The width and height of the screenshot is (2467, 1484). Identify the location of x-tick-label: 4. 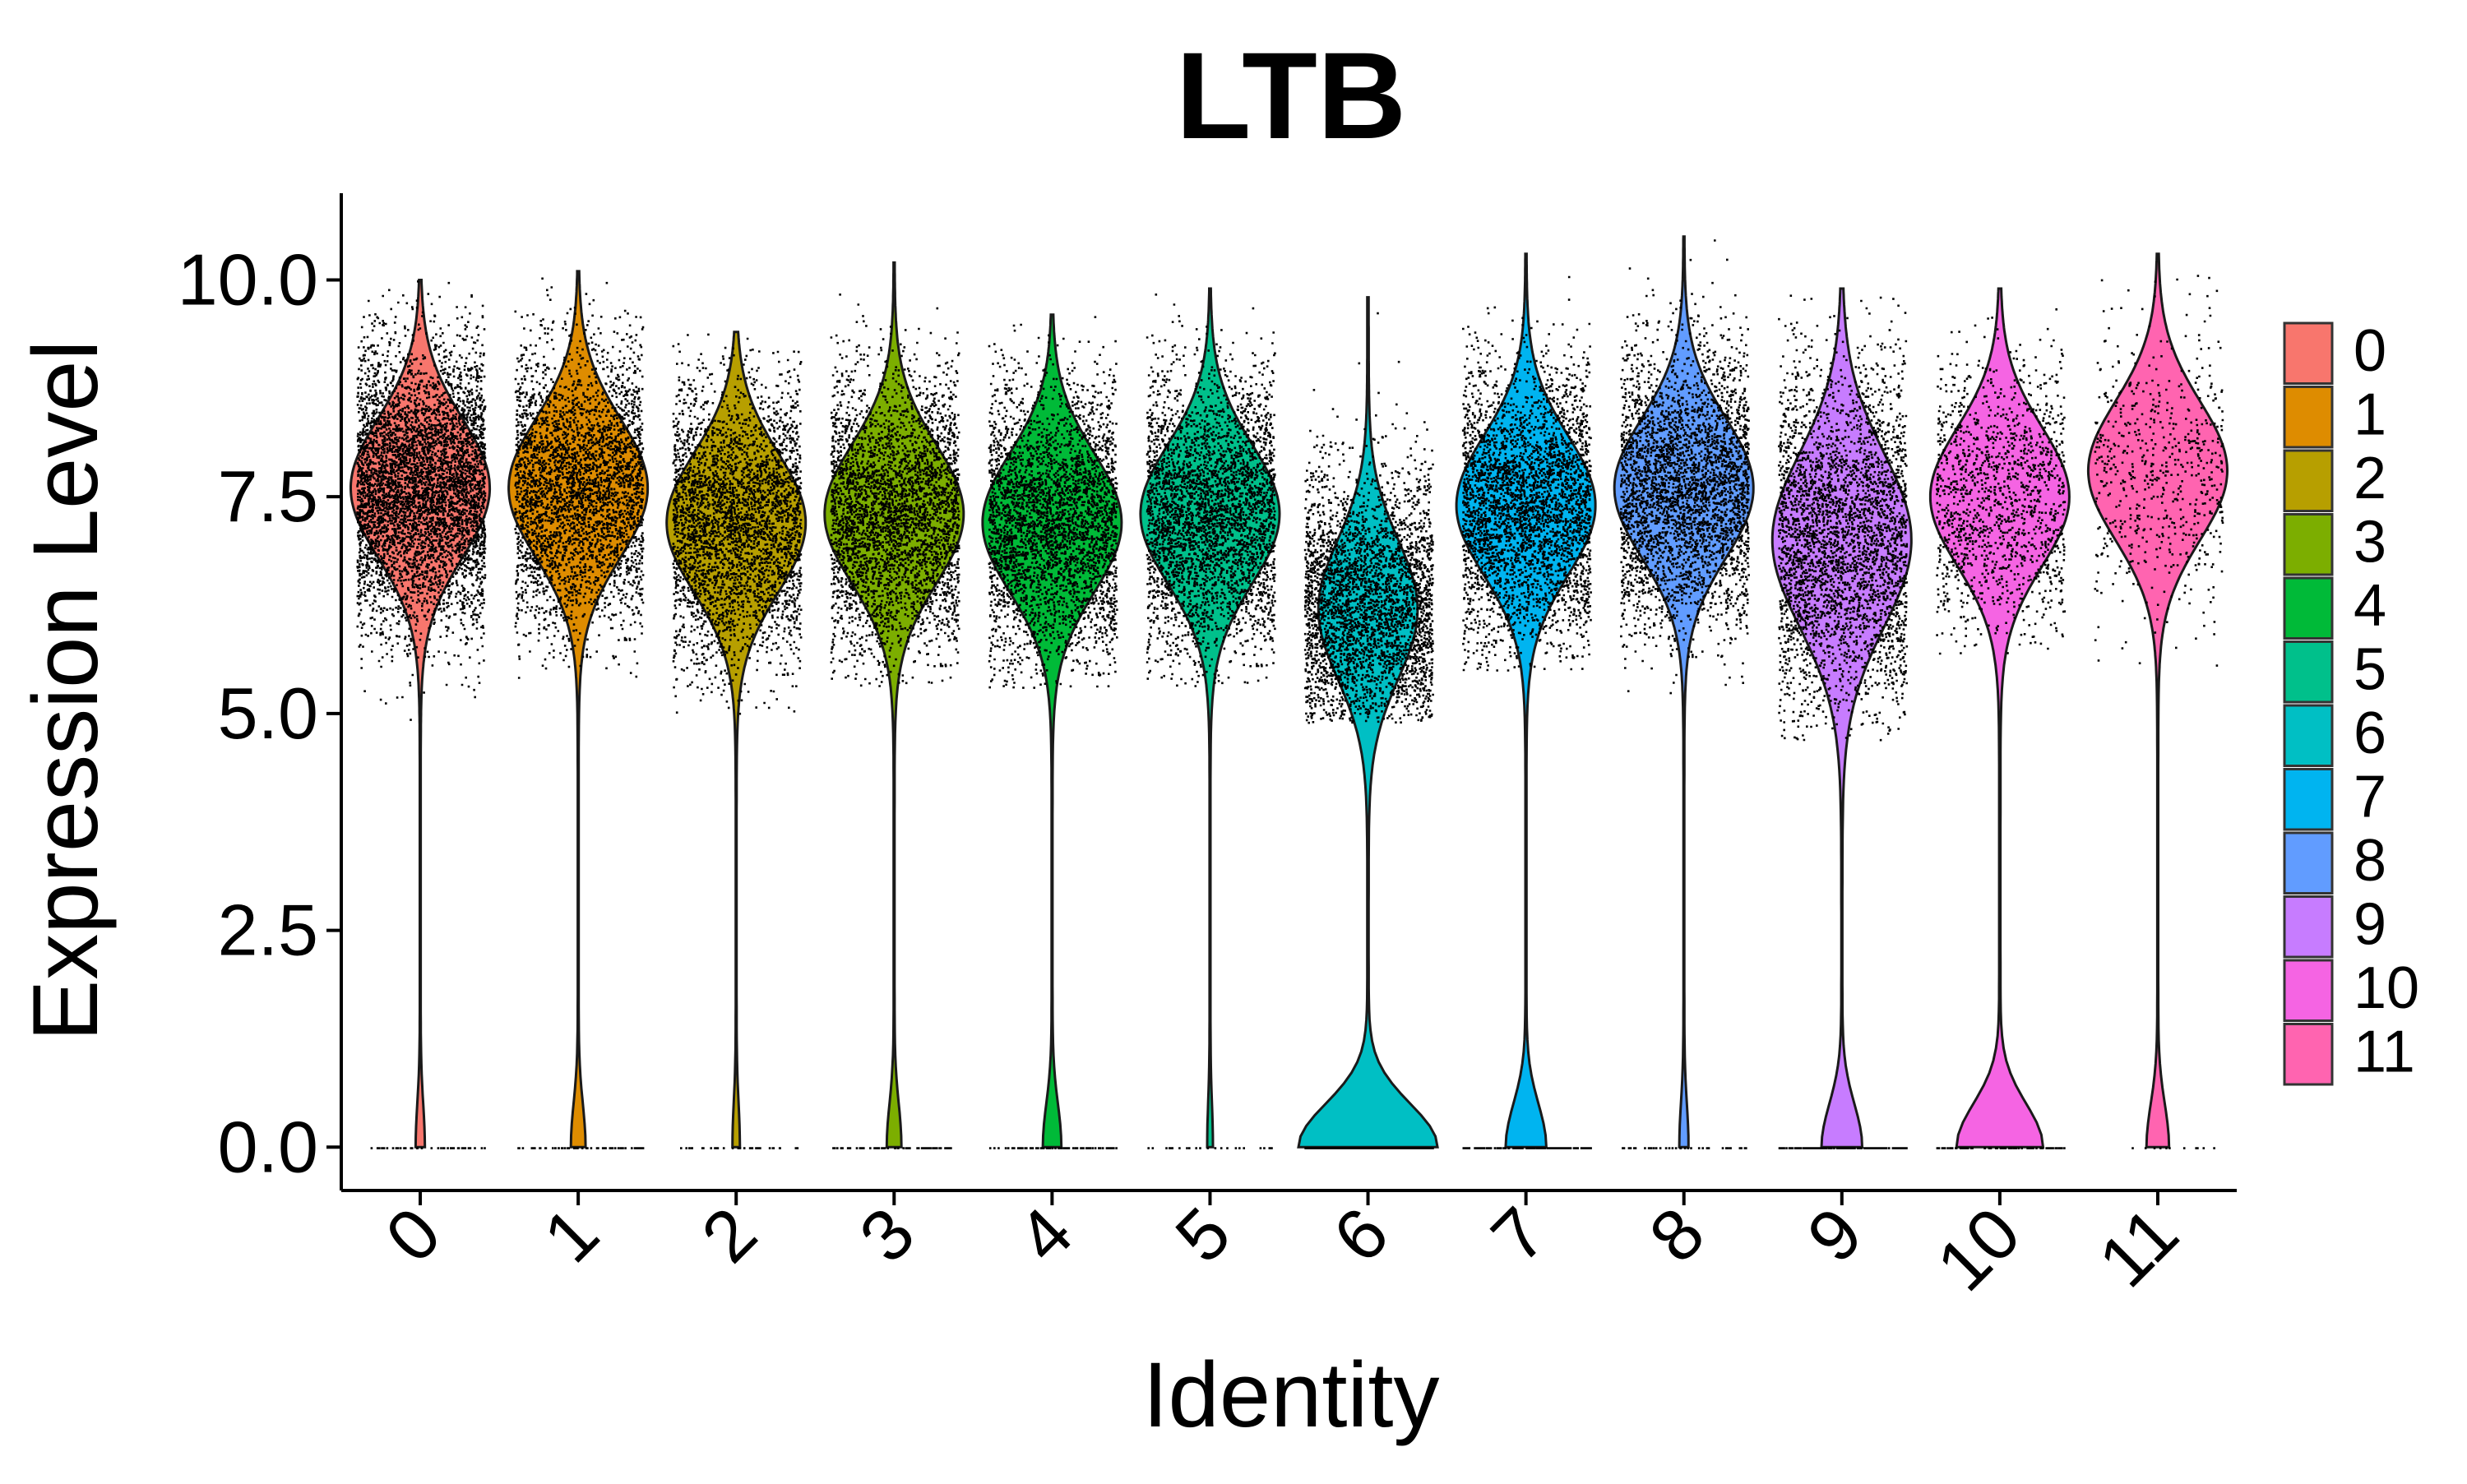
(1045, 1234).